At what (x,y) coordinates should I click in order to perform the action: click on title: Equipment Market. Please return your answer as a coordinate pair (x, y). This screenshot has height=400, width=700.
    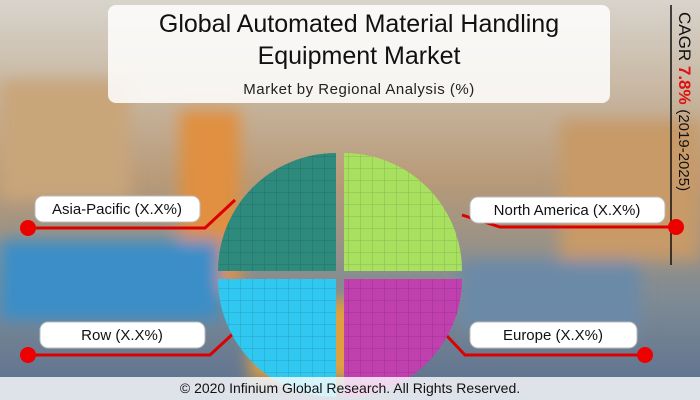
    Looking at the image, I should click on (359, 56).